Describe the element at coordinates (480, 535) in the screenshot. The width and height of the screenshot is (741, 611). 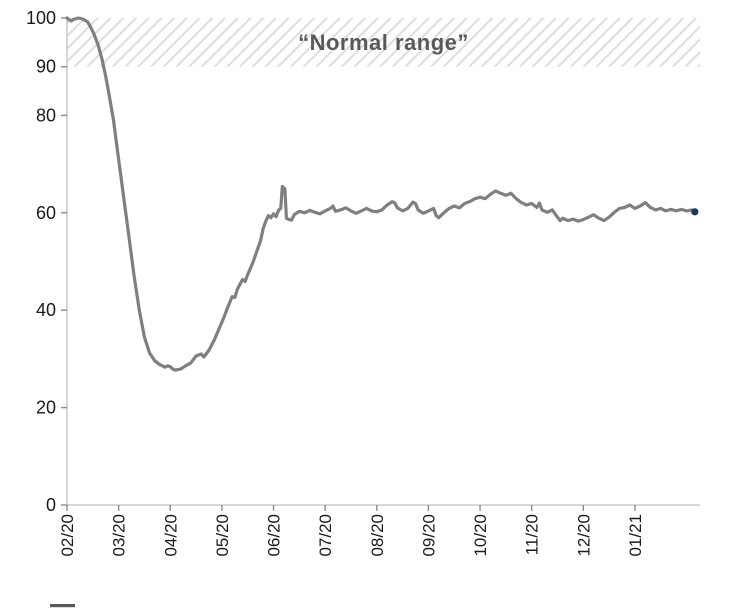
I see `x-tick-label: 10/20` at that location.